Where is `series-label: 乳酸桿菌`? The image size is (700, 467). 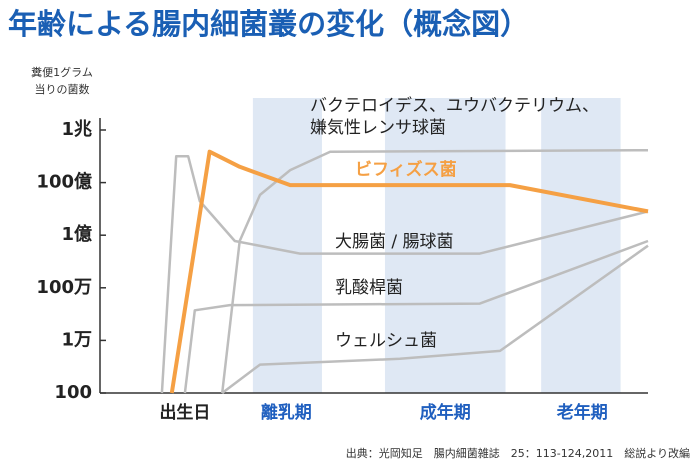 series-label: 乳酸桿菌 is located at coordinates (369, 288).